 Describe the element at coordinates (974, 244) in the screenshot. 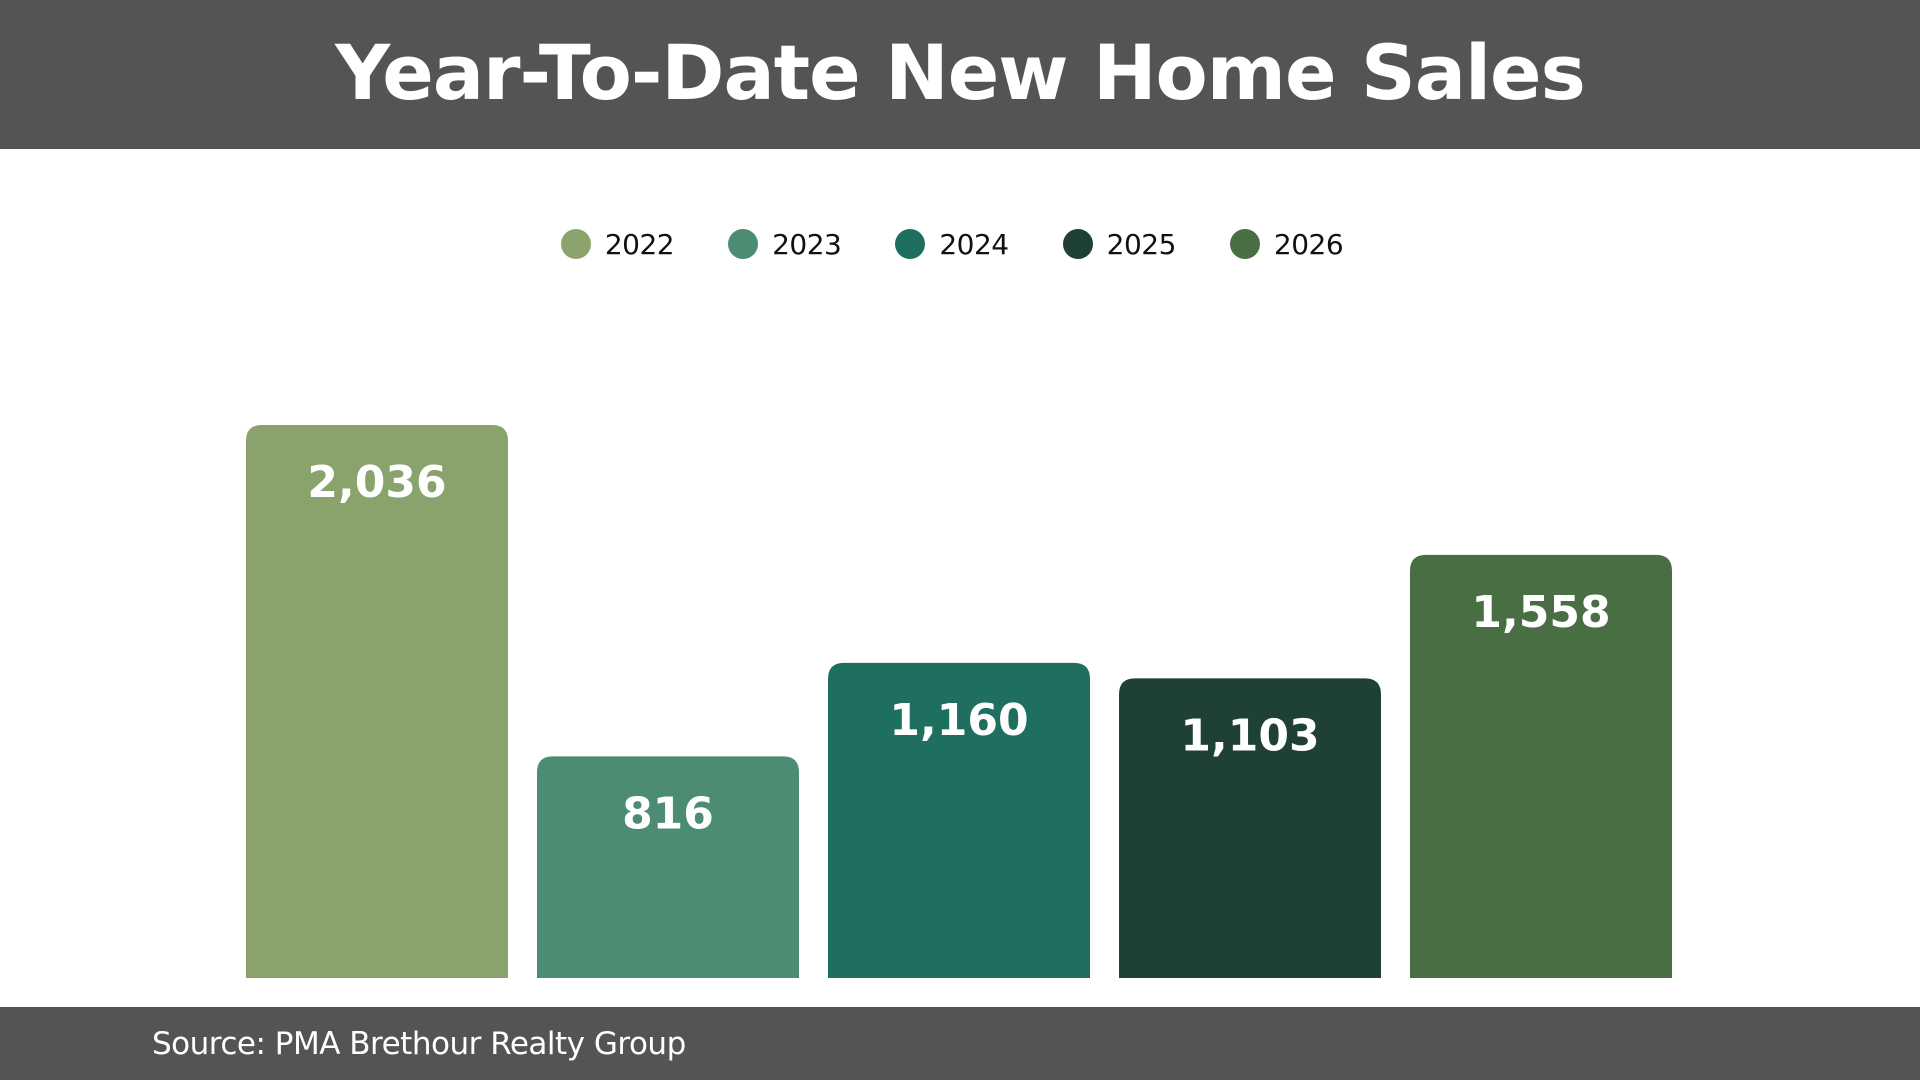

I see `legend-label: 2024` at that location.